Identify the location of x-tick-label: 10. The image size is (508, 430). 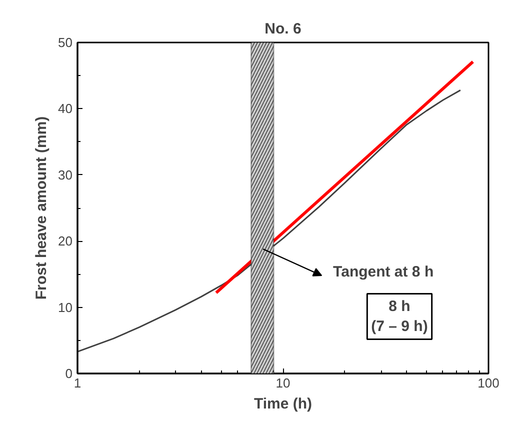
(283, 383).